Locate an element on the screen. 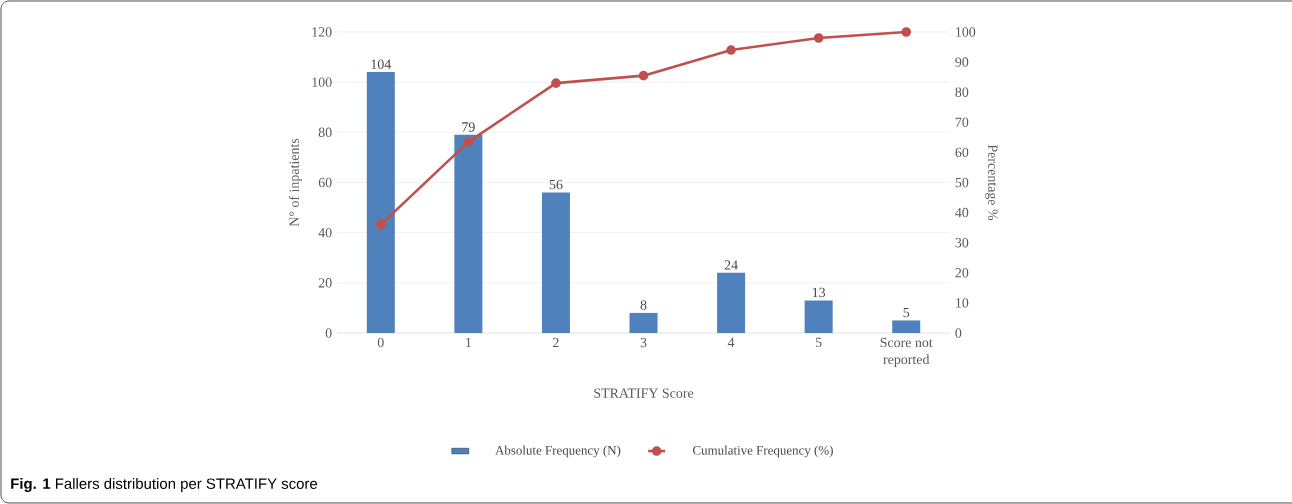  y-tick-label: 20 is located at coordinates (325, 283).